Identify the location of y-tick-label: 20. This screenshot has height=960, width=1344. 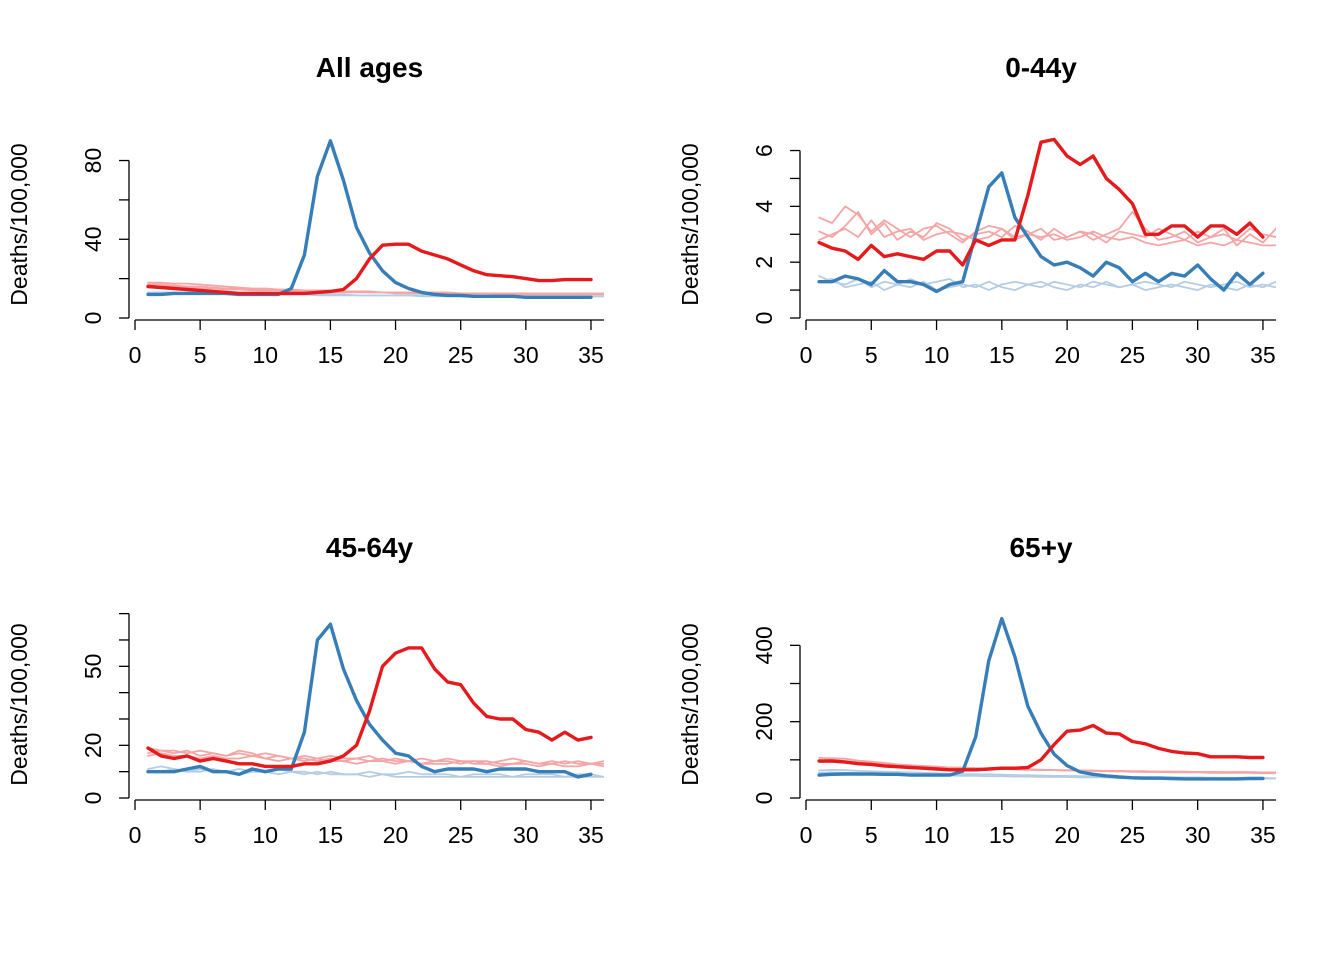
(93, 746).